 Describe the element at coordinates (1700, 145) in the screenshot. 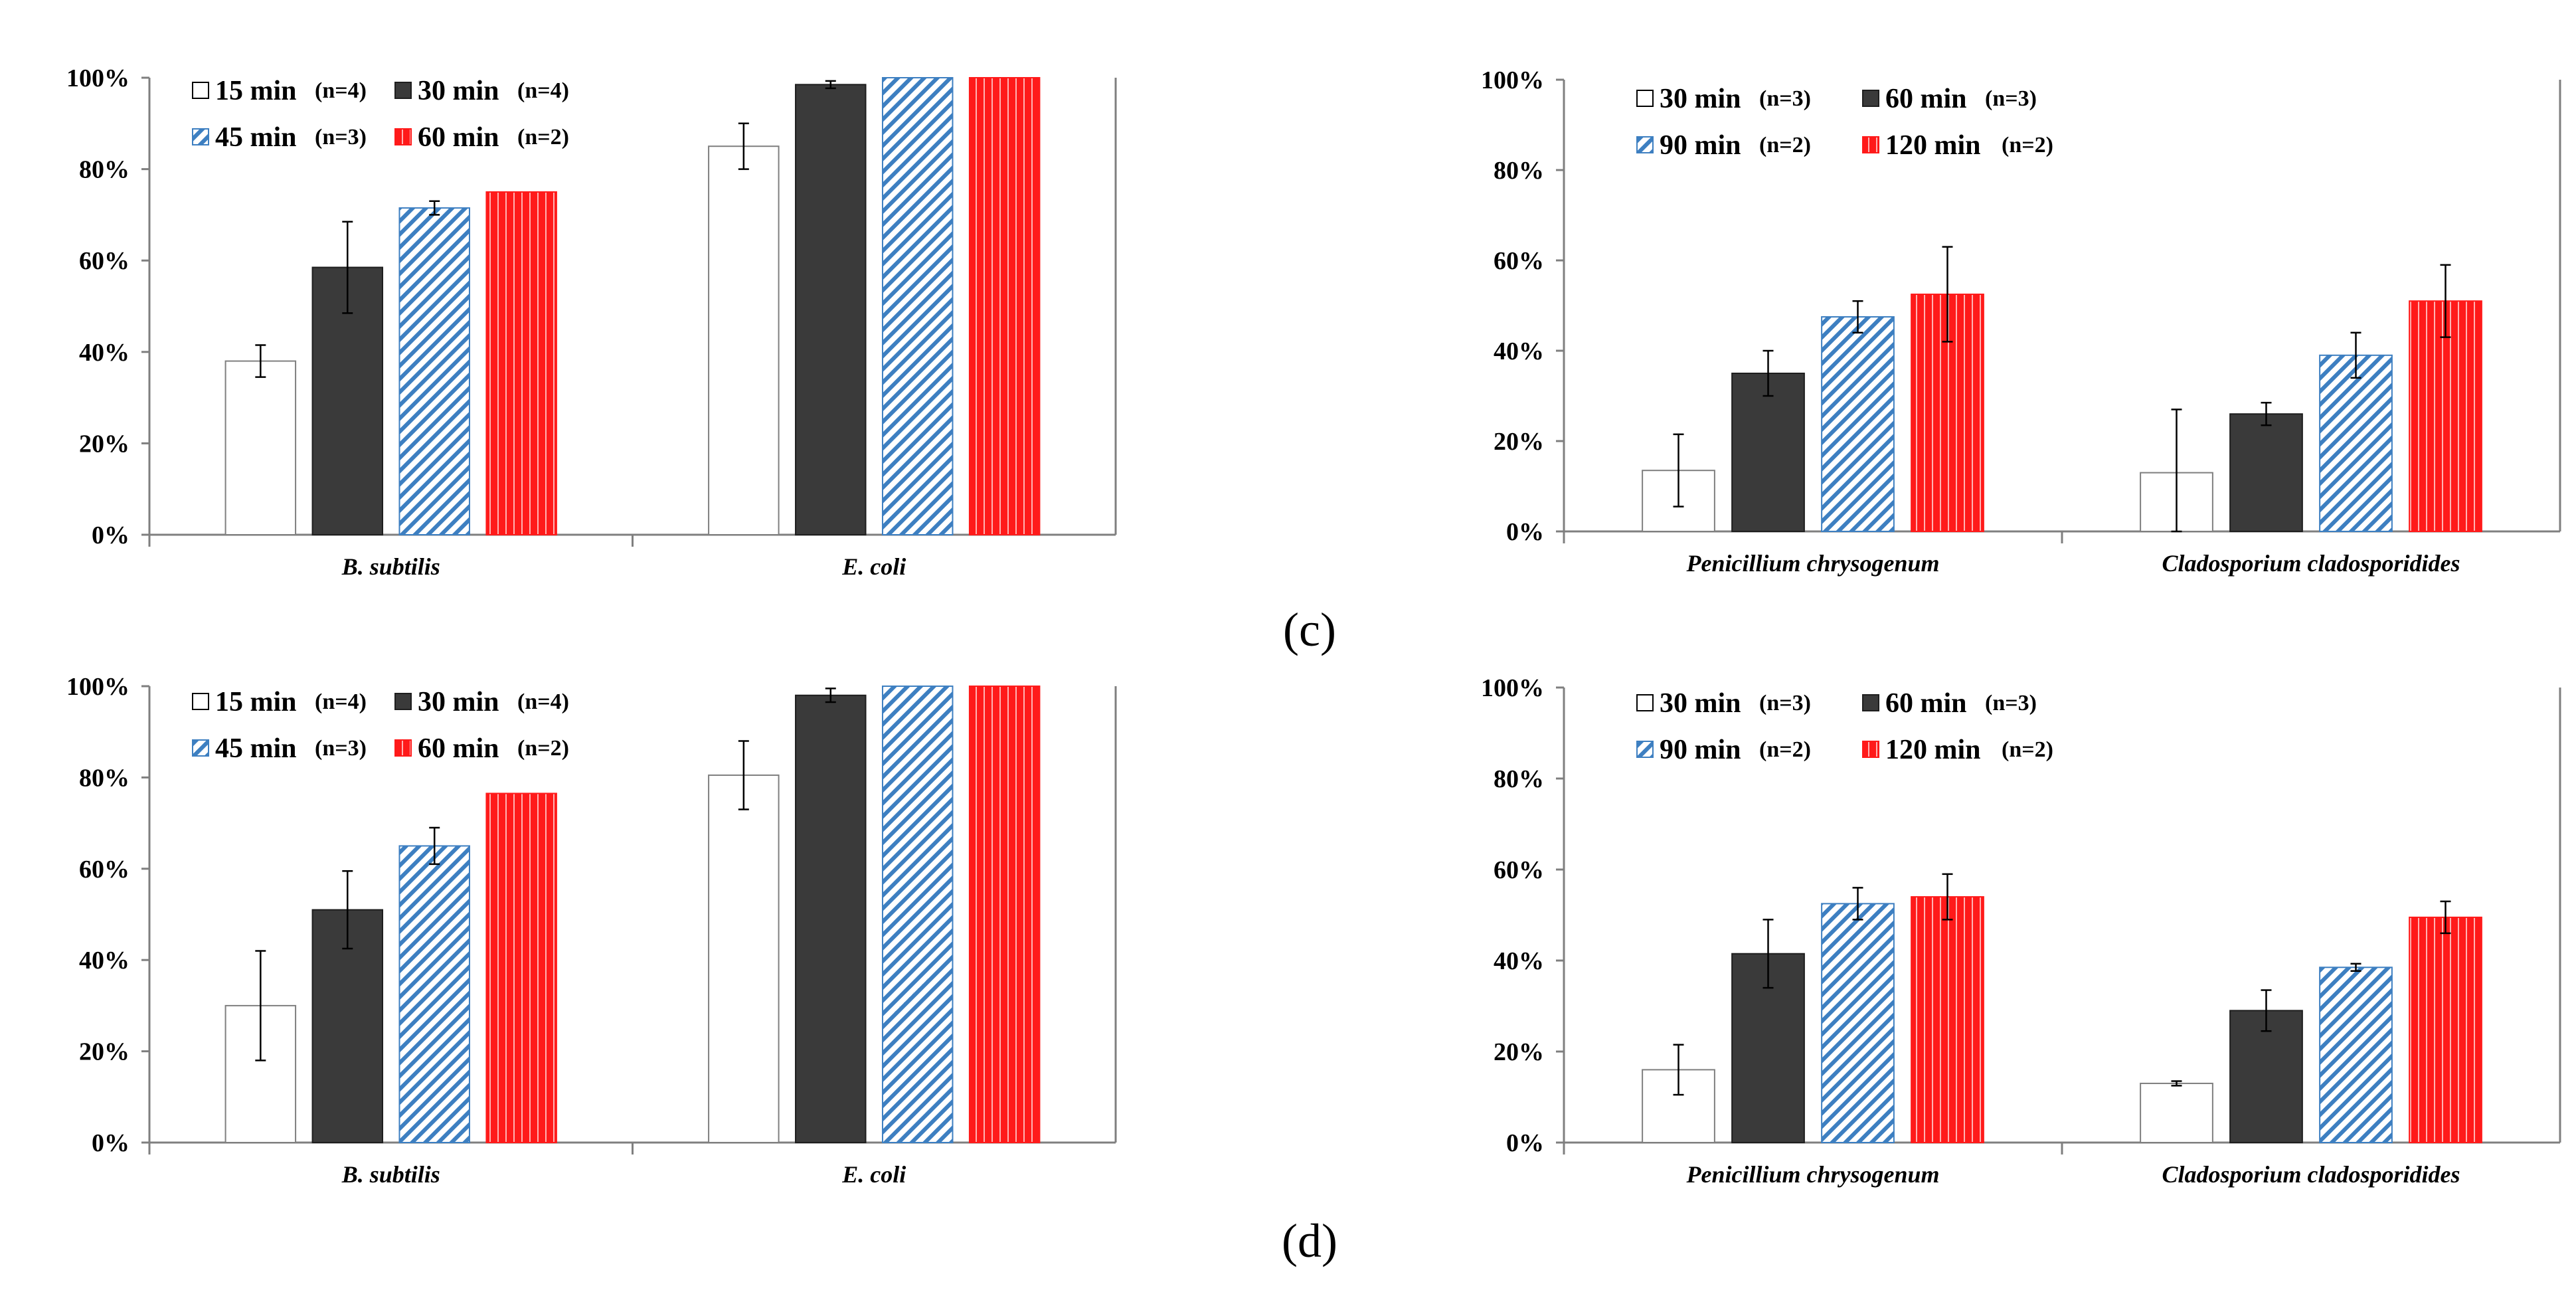

I see `legend-series-name: 90 min` at that location.